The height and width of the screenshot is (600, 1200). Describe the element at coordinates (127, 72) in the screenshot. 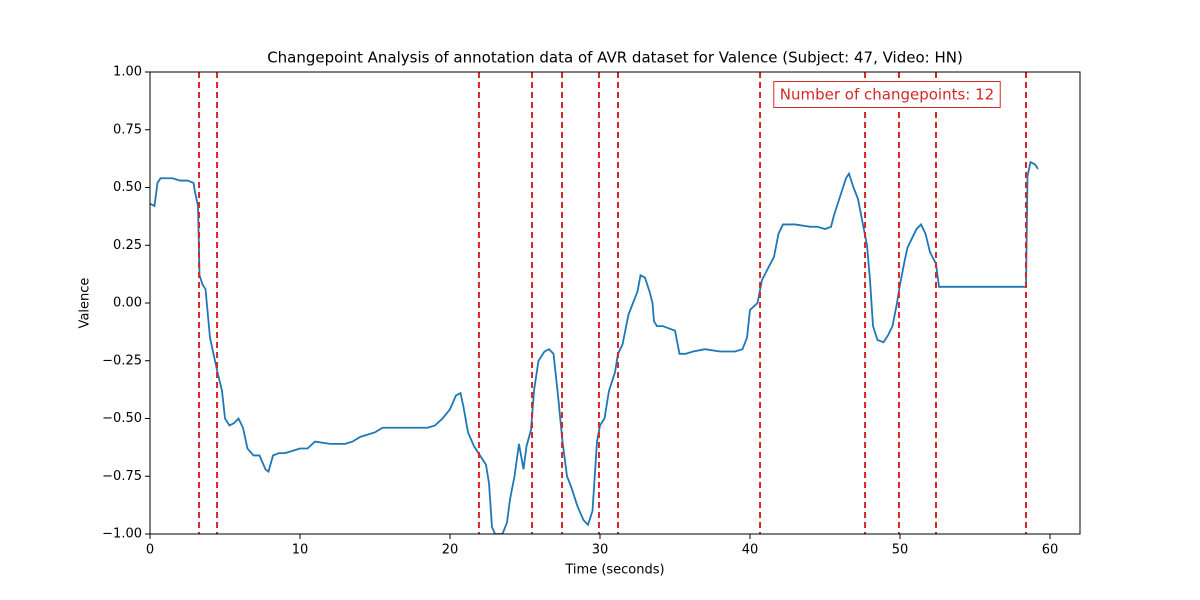

I see `y-tick-label: 1.00` at that location.